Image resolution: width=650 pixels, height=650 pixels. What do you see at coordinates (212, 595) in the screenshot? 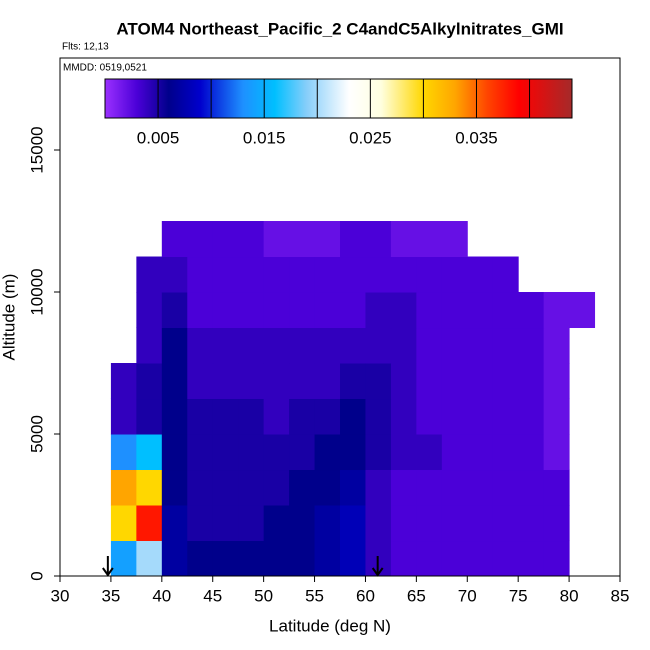
I see `x-tick-label: 45` at bounding box center [212, 595].